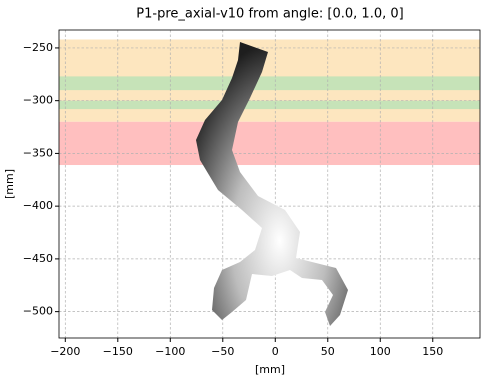  What do you see at coordinates (328, 351) in the screenshot?
I see `x-tick-label: 50` at bounding box center [328, 351].